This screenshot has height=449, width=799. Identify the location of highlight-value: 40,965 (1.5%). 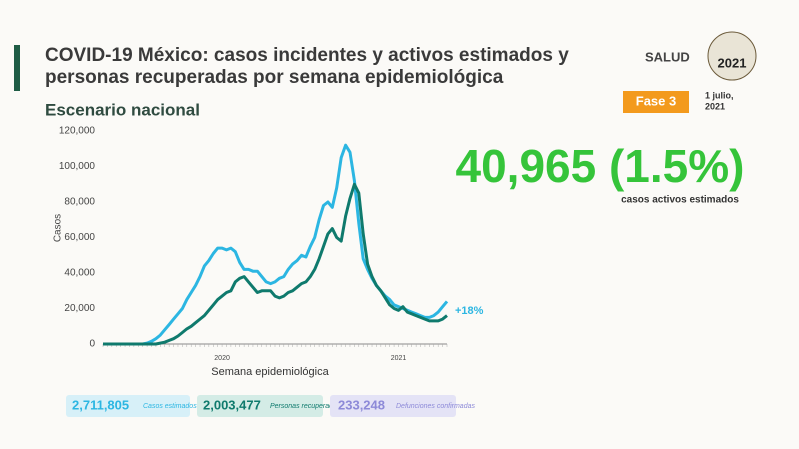
(600, 166).